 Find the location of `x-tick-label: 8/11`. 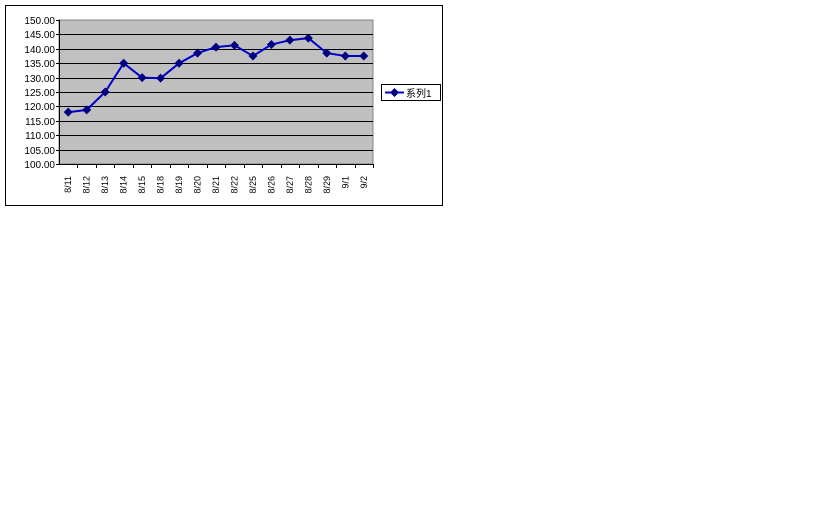

x-tick-label: 8/11 is located at coordinates (68, 184).